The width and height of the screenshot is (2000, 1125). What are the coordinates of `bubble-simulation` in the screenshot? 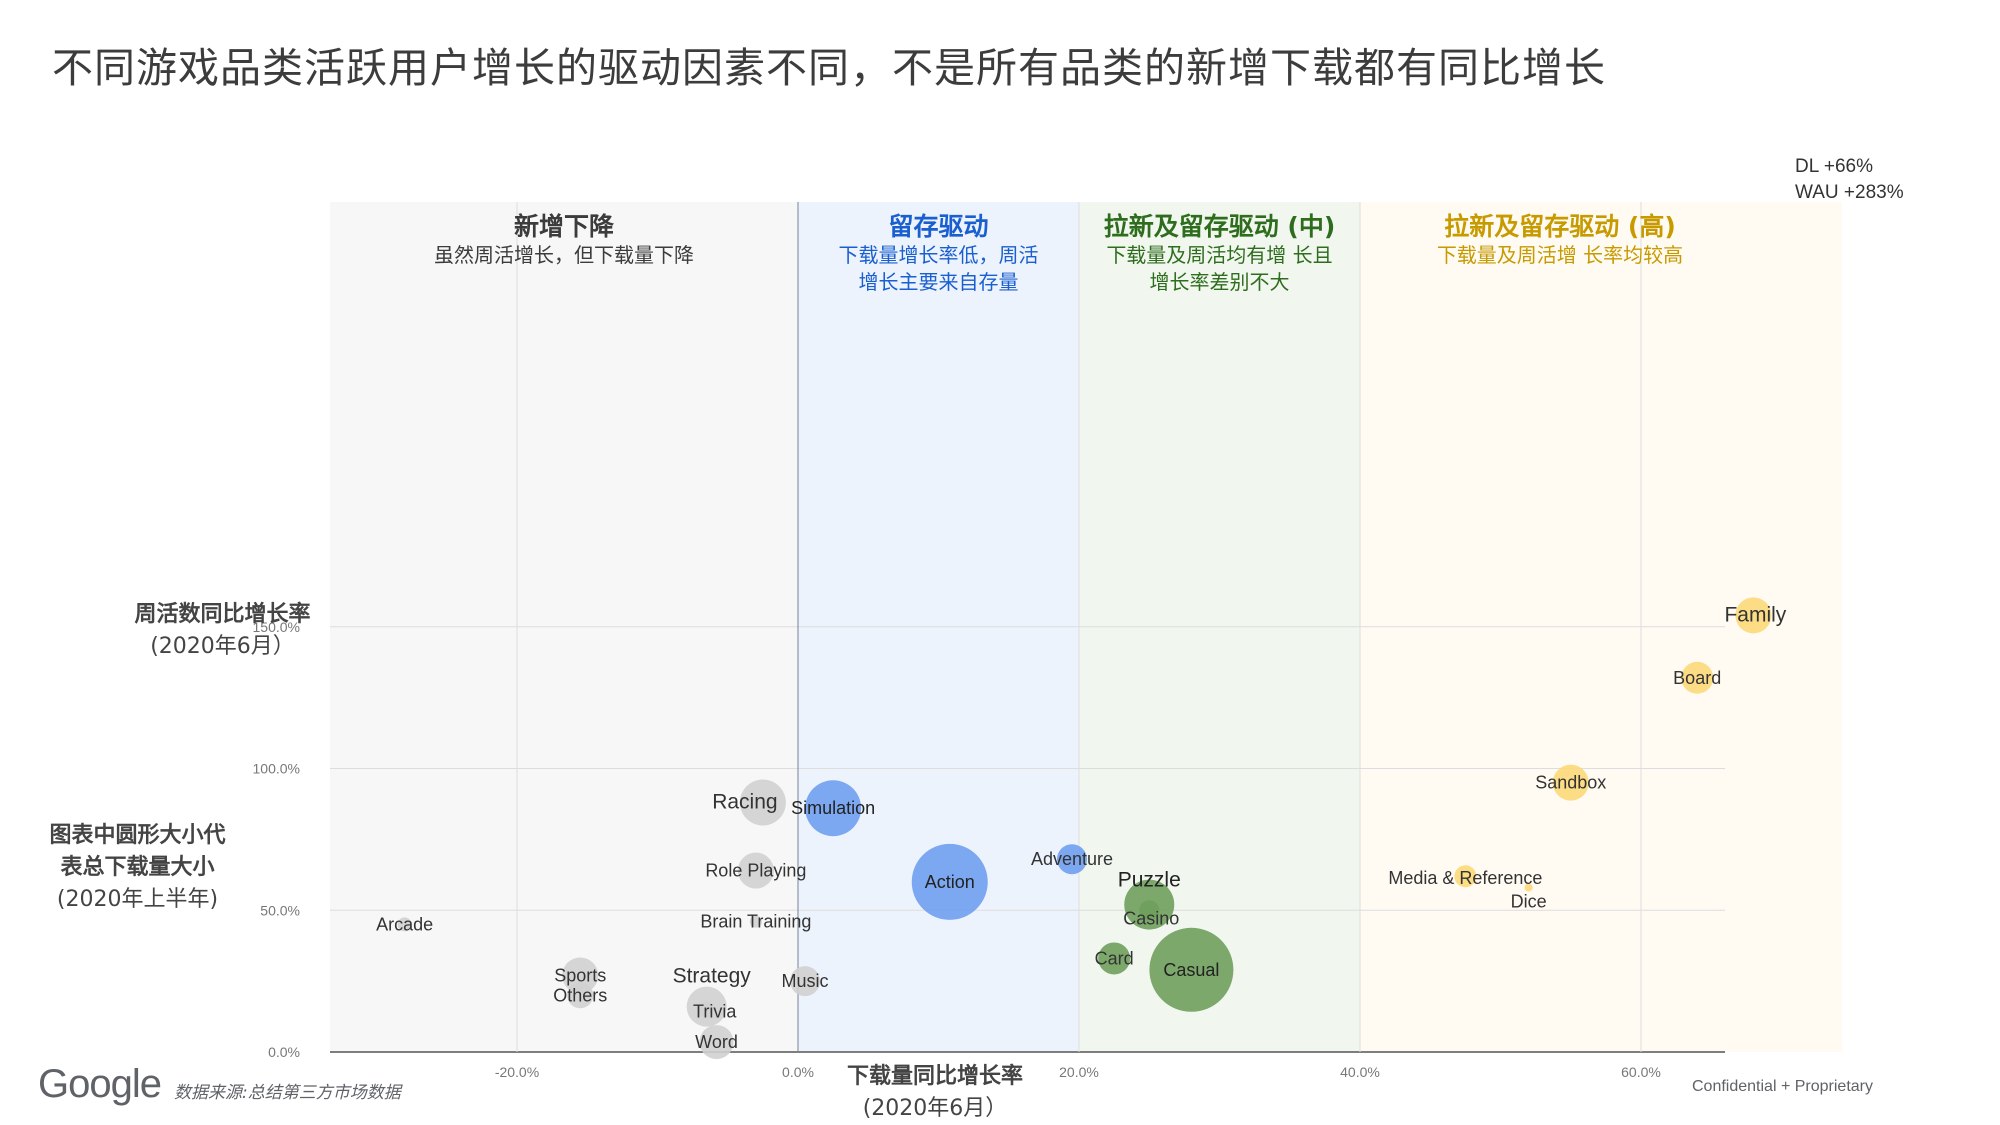 It's located at (833, 808).